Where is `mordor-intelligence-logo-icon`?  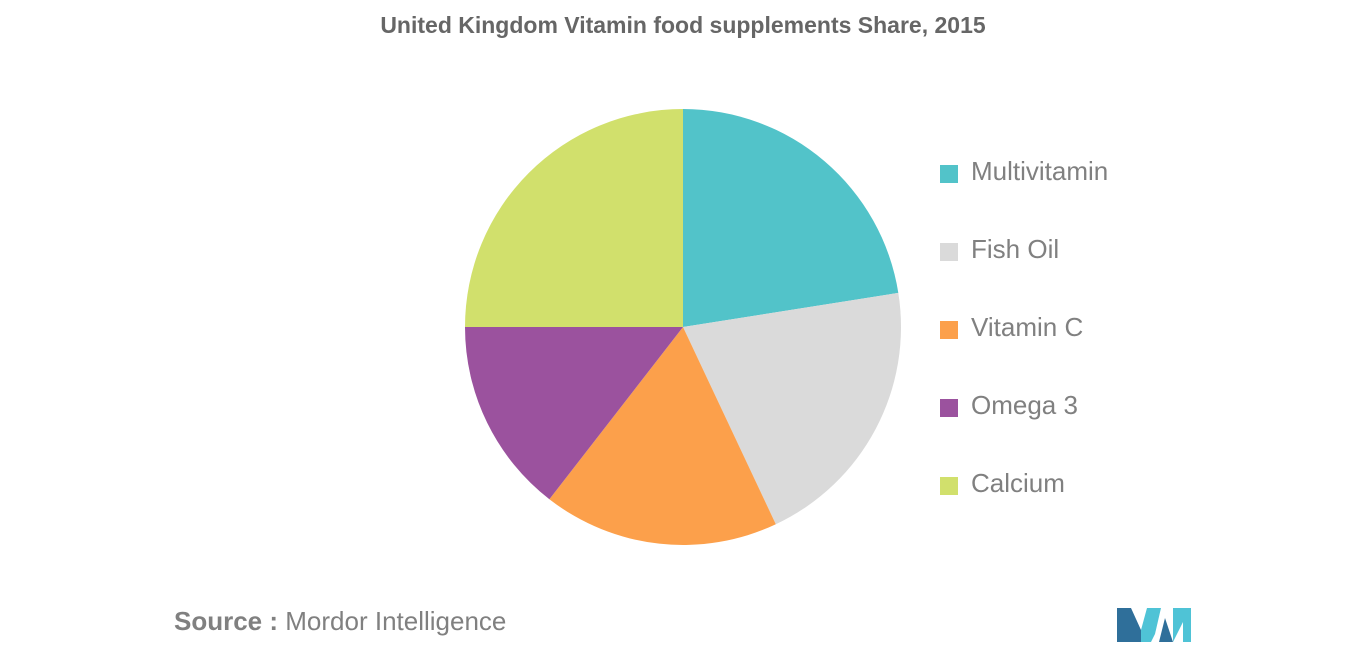
mordor-intelligence-logo-icon is located at coordinates (1154, 625).